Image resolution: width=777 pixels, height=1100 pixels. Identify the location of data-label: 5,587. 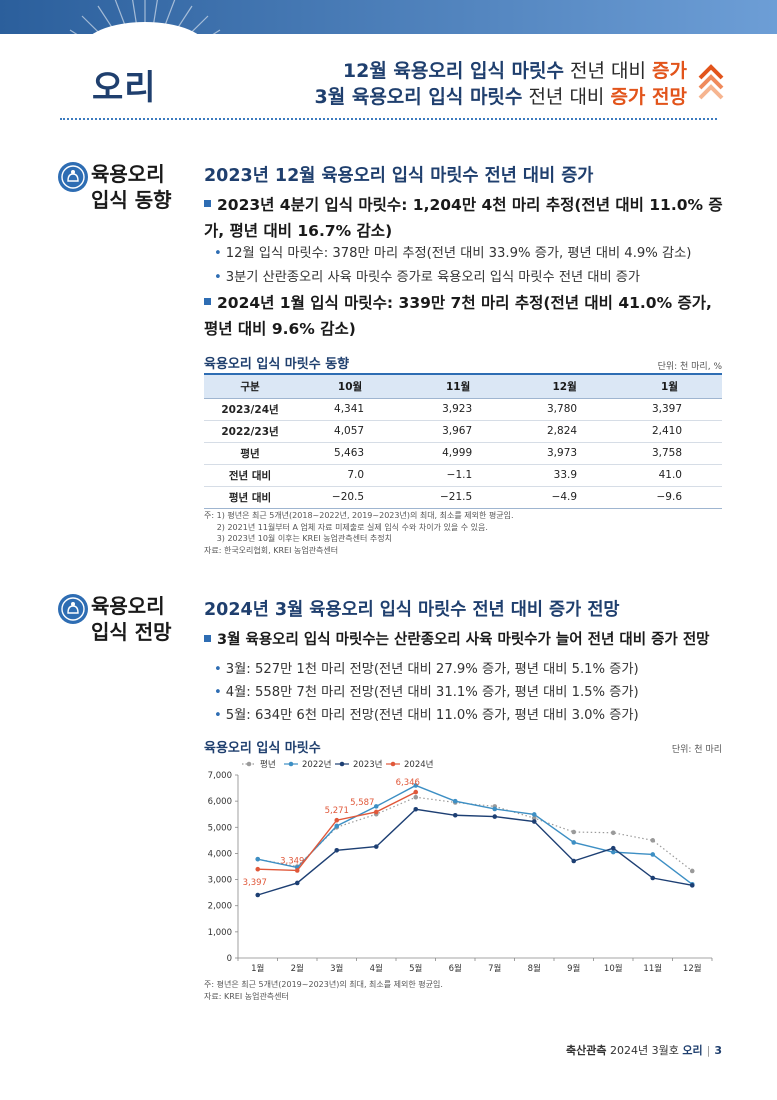
(362, 803).